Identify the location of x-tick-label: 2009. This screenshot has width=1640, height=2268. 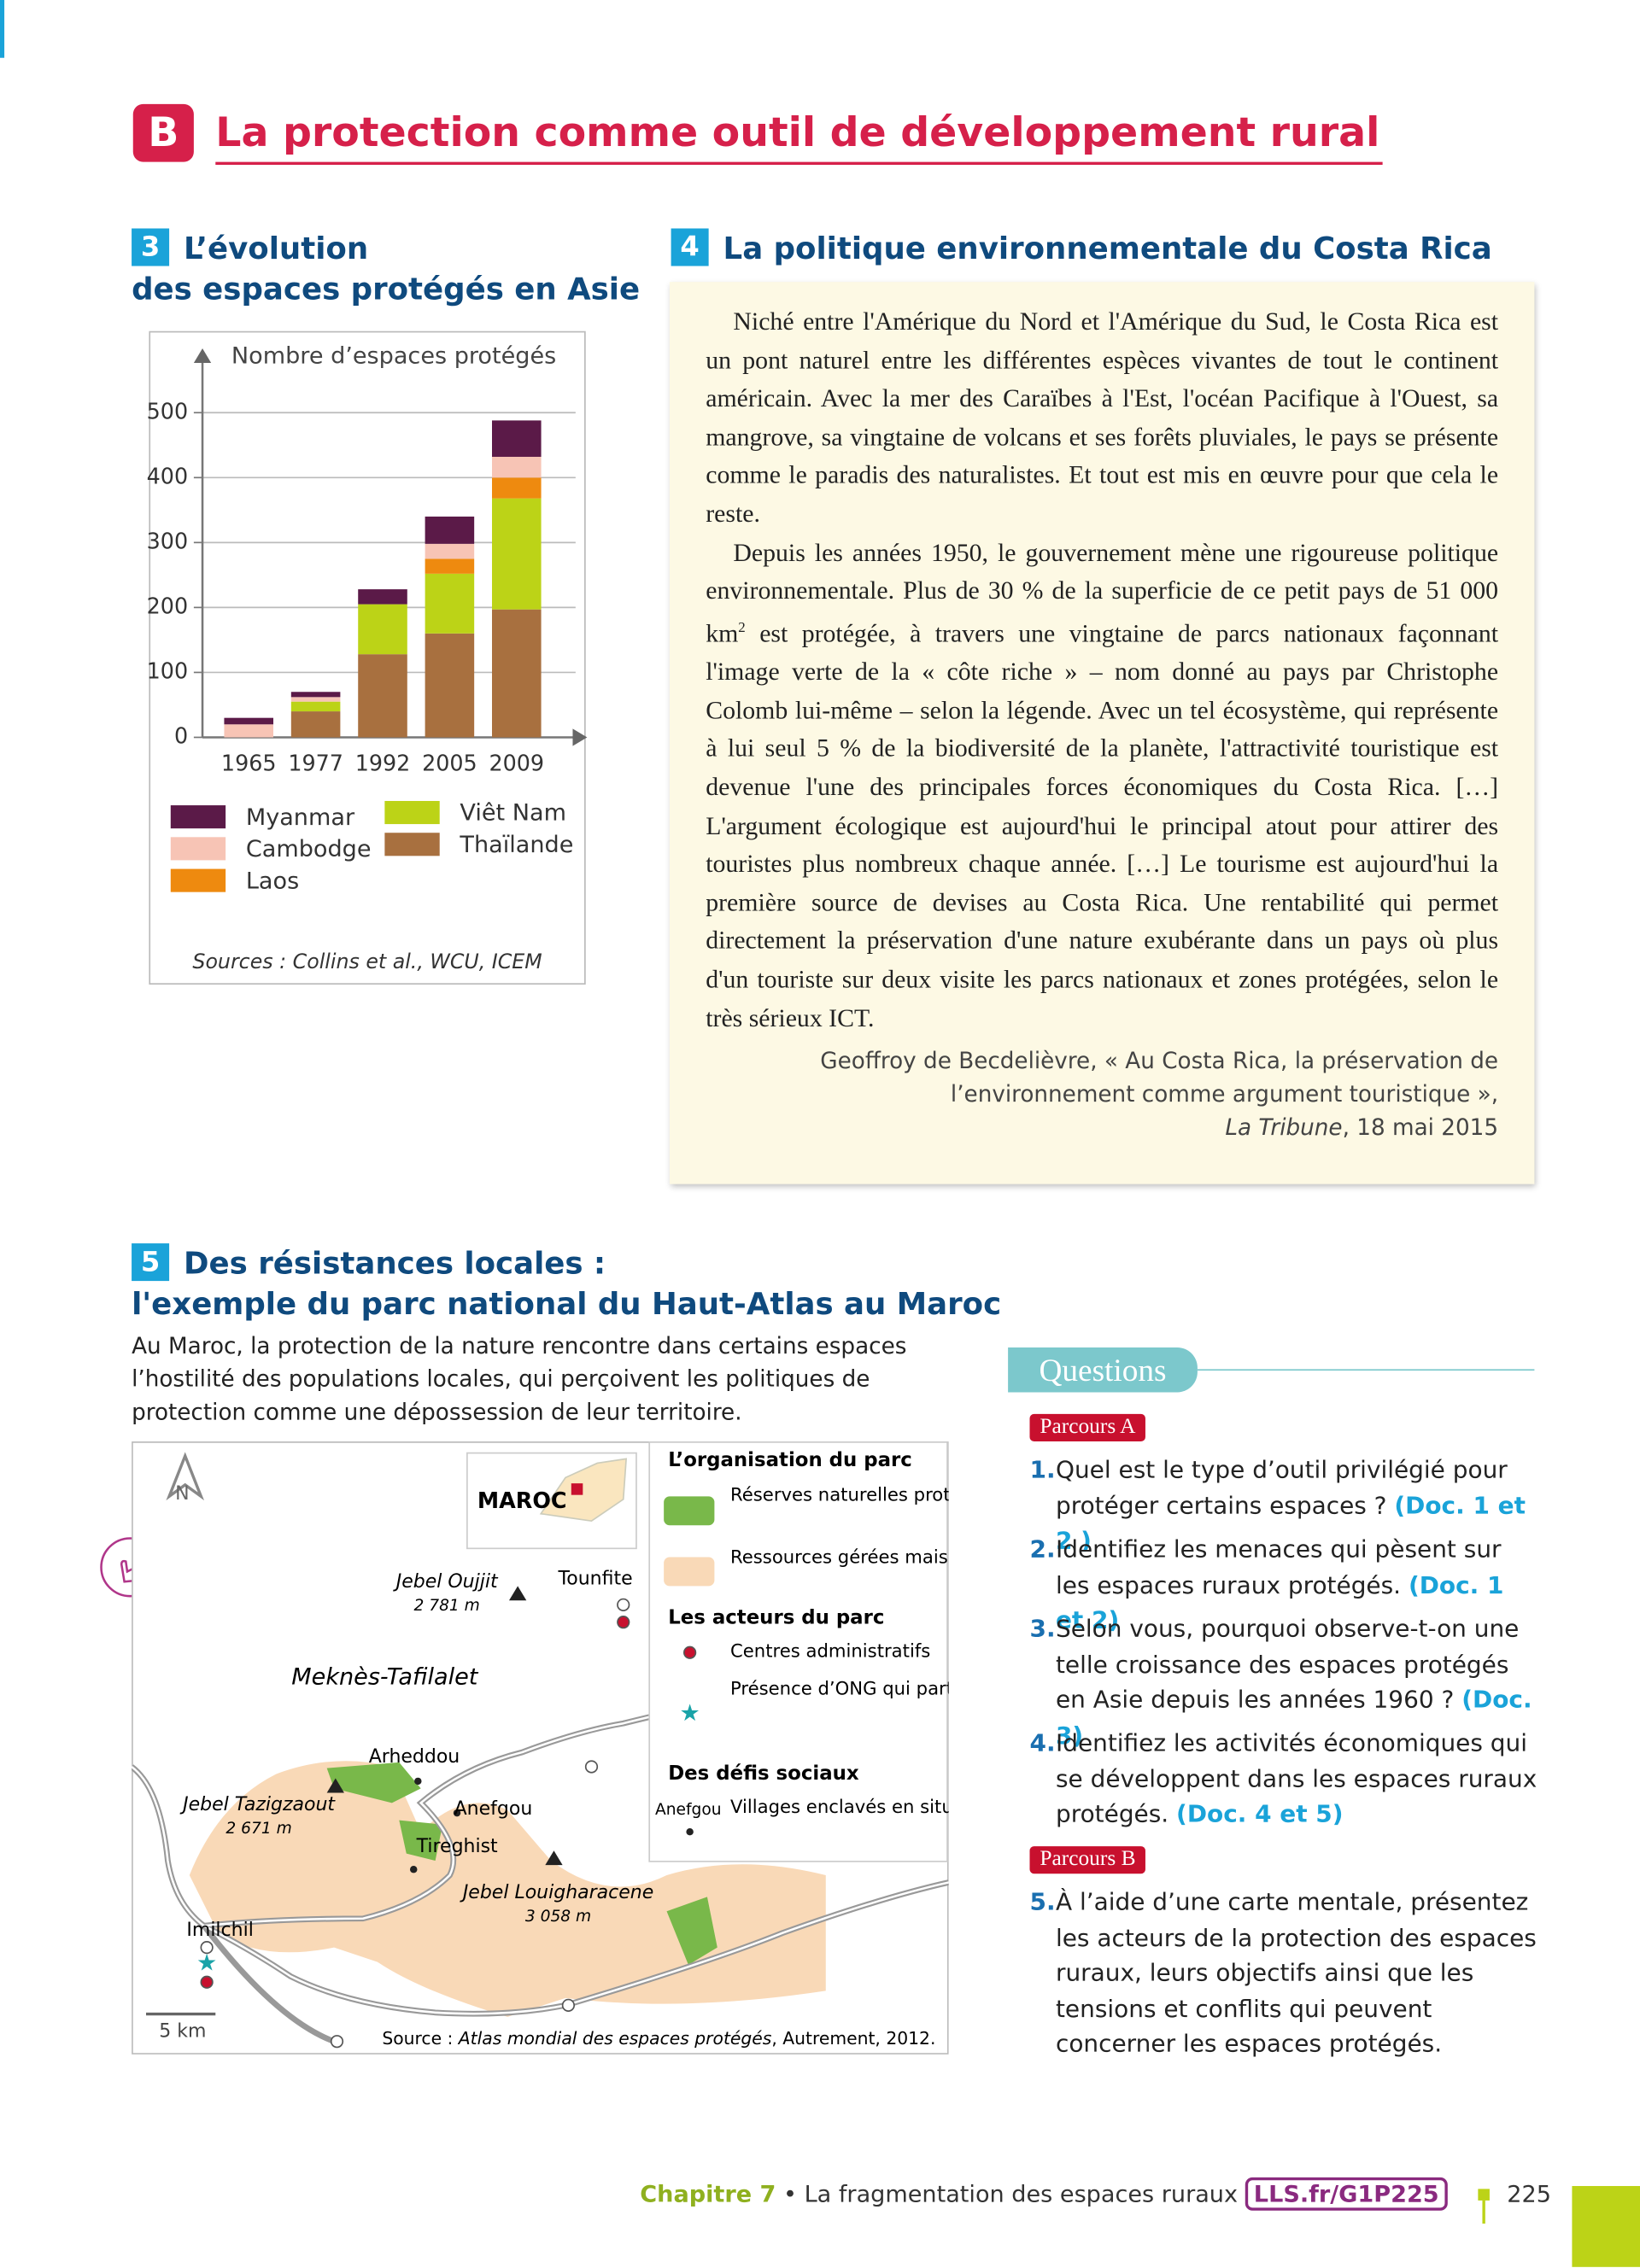
(516, 763).